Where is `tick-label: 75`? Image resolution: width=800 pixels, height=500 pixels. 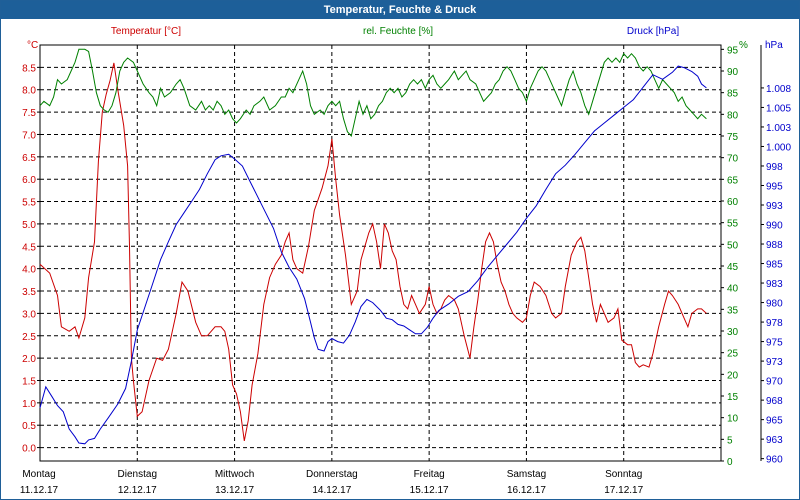 tick-label: 75 is located at coordinates (733, 137).